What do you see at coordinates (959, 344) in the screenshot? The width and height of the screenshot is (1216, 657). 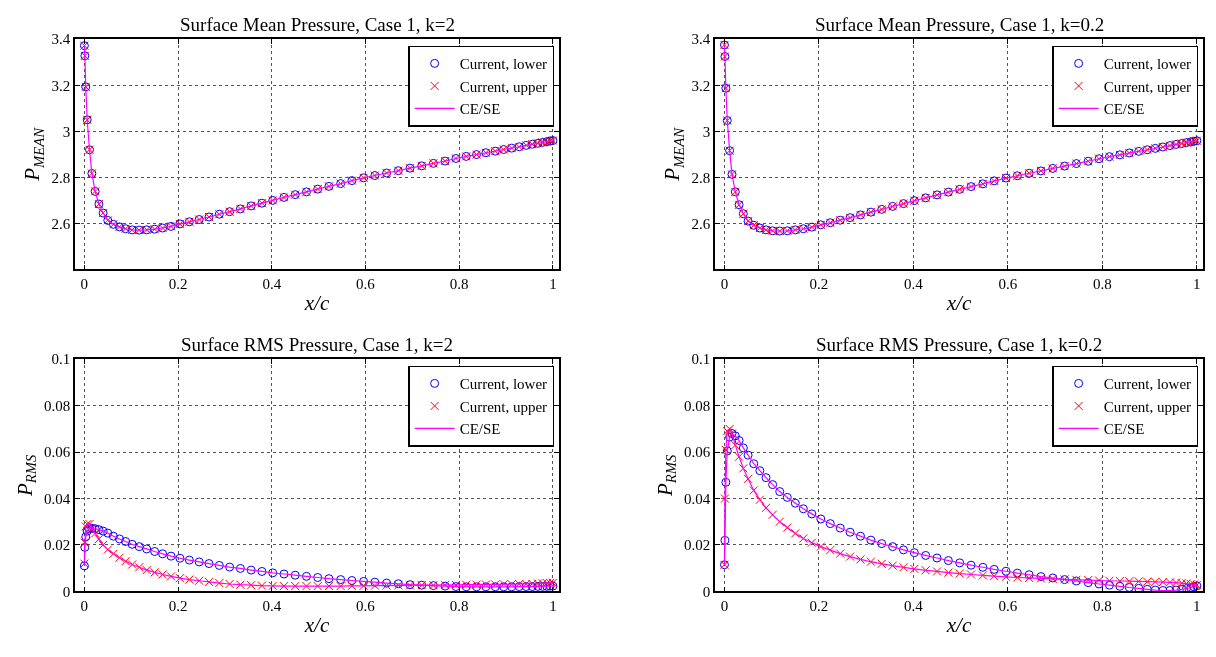 I see `chart-title: Surface RMS Pressure, Case 1, k=0.2` at bounding box center [959, 344].